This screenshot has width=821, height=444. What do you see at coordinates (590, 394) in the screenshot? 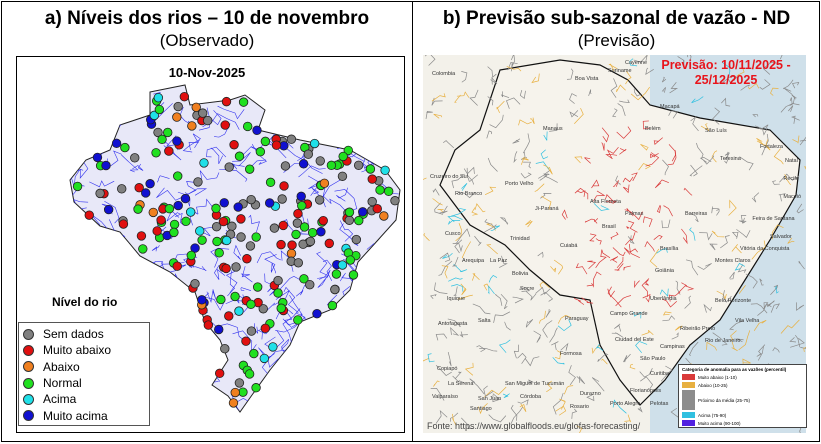
I see `place-label: Durazno` at bounding box center [590, 394].